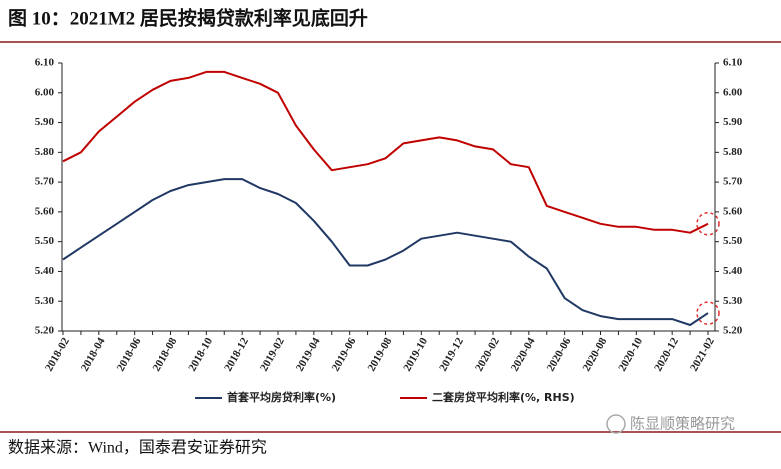  Describe the element at coordinates (733, 301) in the screenshot. I see `y2-tick-label: 5.30` at that location.